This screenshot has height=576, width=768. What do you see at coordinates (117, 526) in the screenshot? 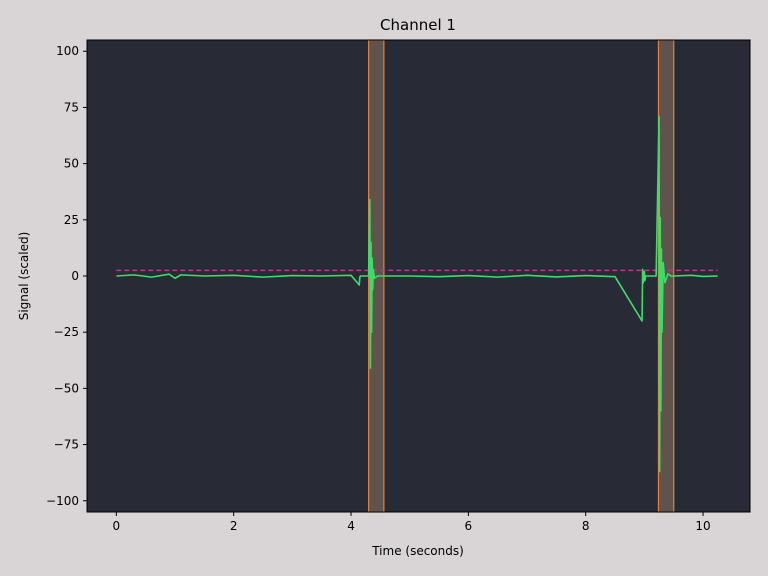
I see `x-tick-label: 0` at bounding box center [117, 526].